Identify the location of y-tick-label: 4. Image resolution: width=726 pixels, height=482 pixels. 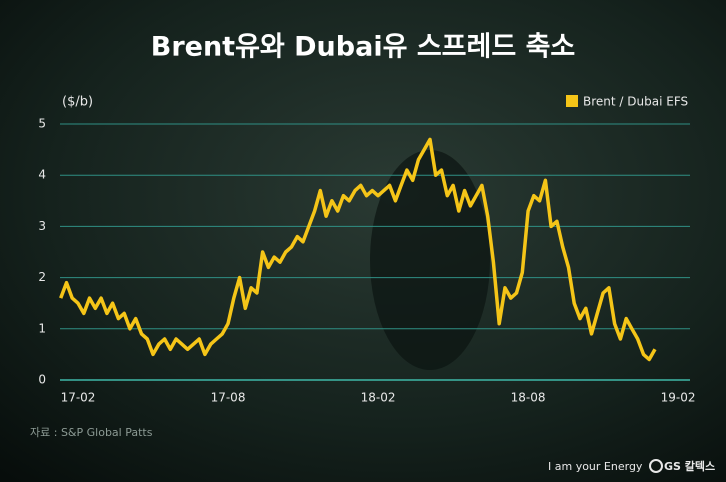
(42, 175).